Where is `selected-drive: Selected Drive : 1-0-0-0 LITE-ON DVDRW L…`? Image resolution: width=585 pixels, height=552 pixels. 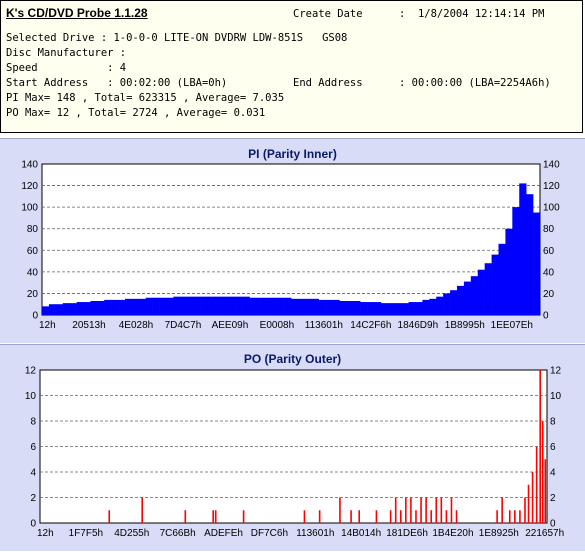 selected-drive: Selected Drive : 1-0-0-0 LITE-ON DVDRW L… is located at coordinates (177, 38).